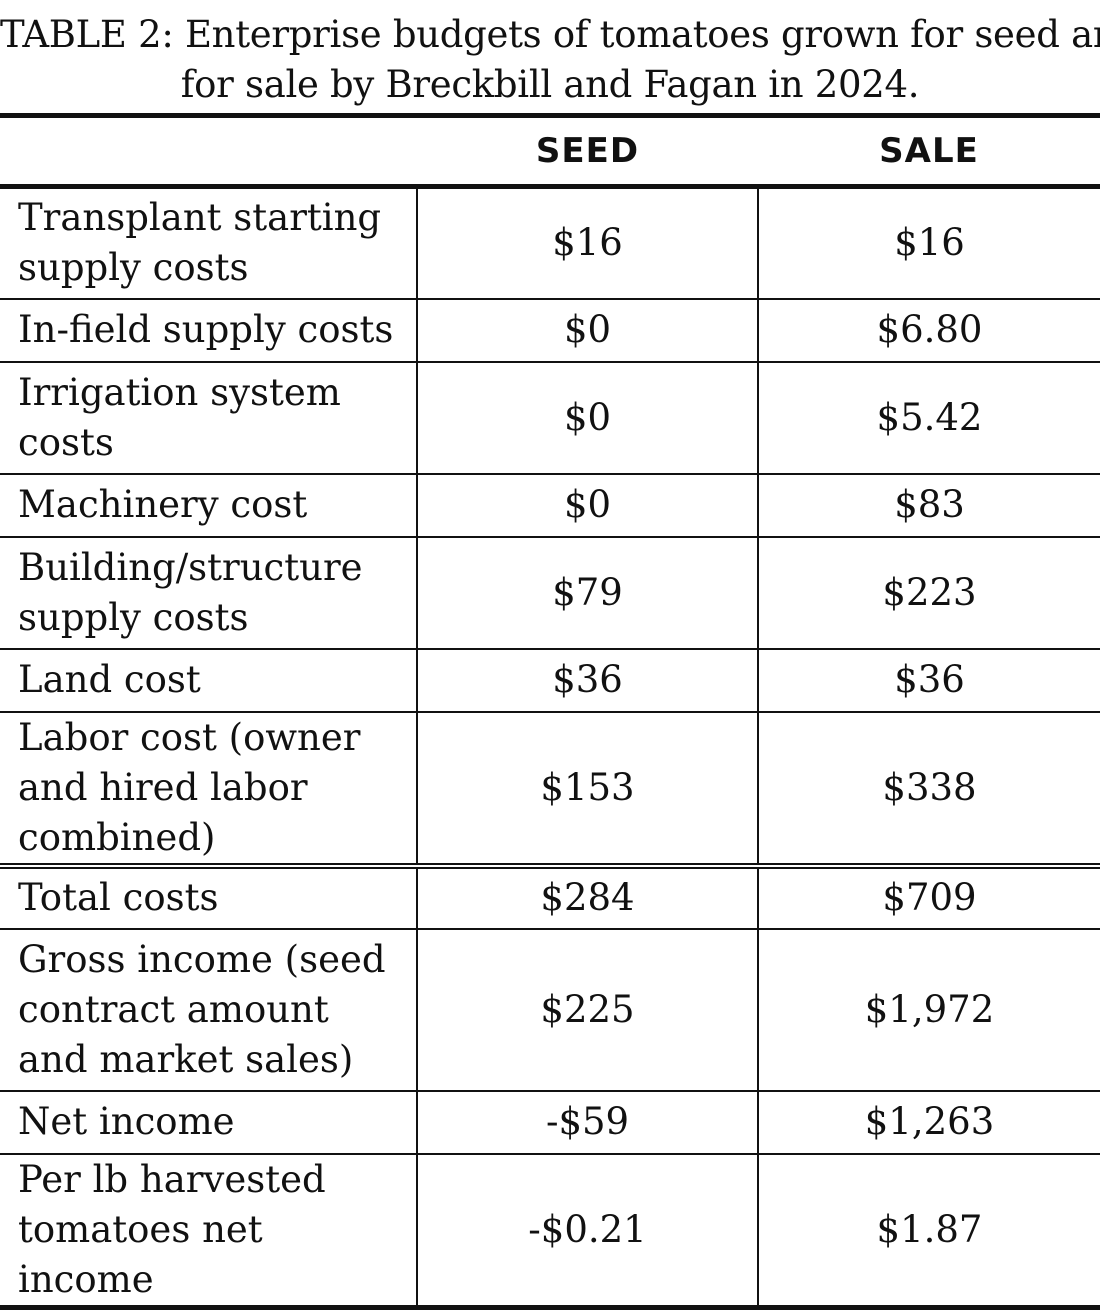  What do you see at coordinates (929, 896) in the screenshot?
I see `sale-value: $709` at bounding box center [929, 896].